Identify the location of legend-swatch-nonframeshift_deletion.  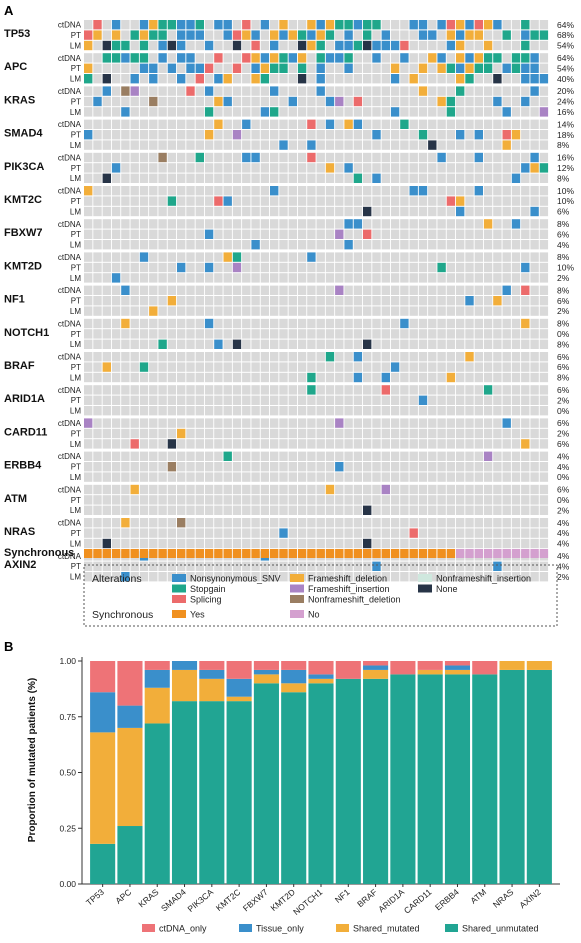
(297, 599).